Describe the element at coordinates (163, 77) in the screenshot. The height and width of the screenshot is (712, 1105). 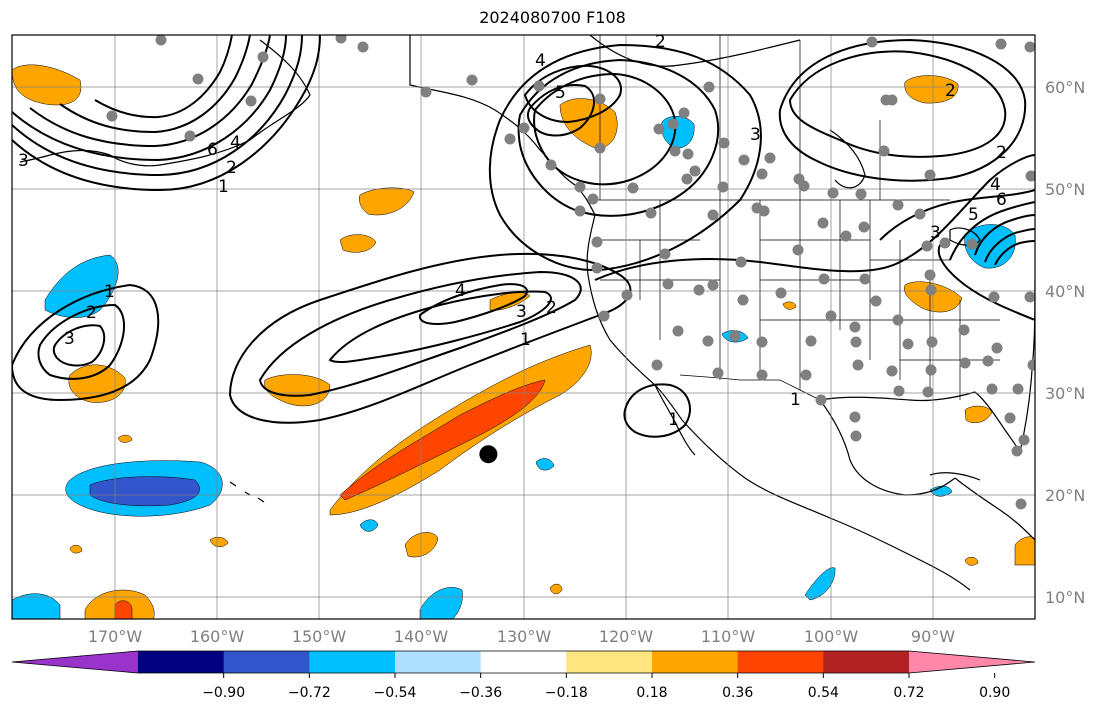
I see `contour-6-alaska` at that location.